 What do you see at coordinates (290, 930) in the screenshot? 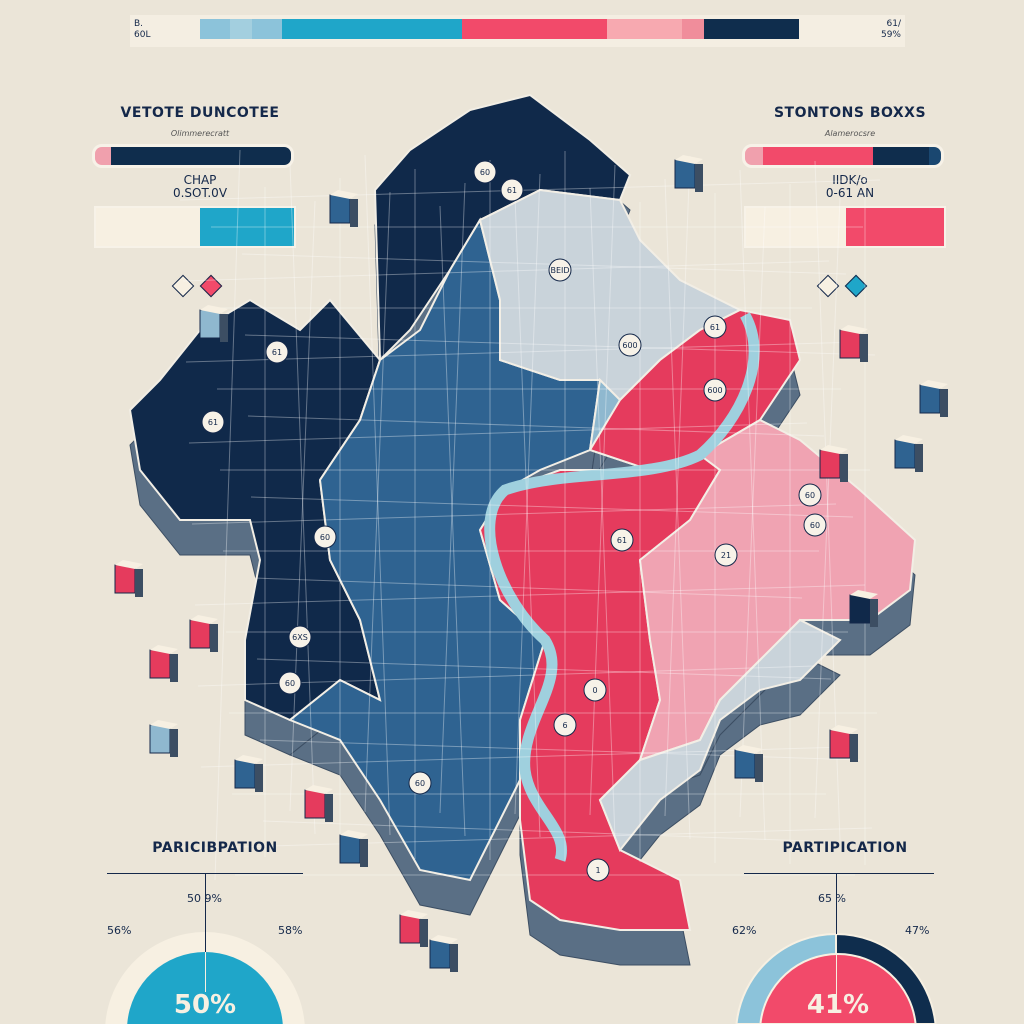
I see `right-percentage: 58%` at bounding box center [290, 930].